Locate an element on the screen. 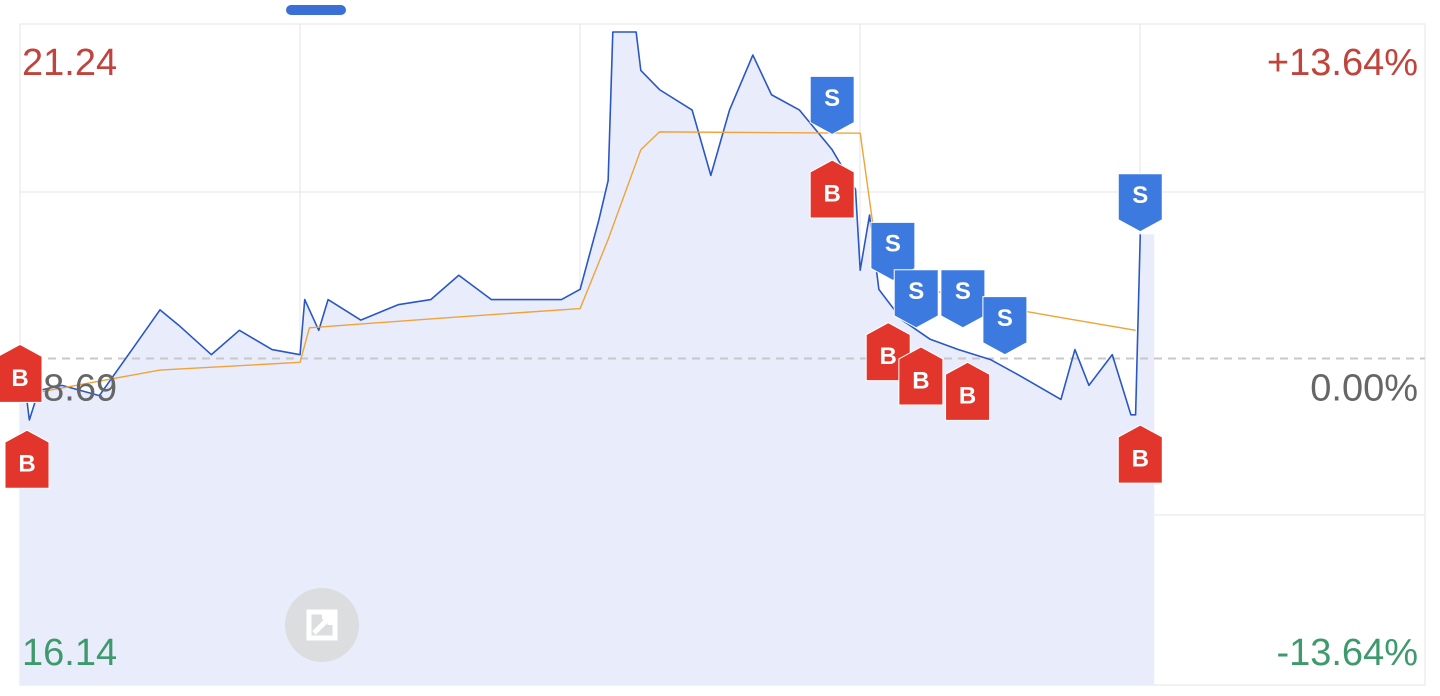  y2-tick-label: +13.64% is located at coordinates (1342, 63).